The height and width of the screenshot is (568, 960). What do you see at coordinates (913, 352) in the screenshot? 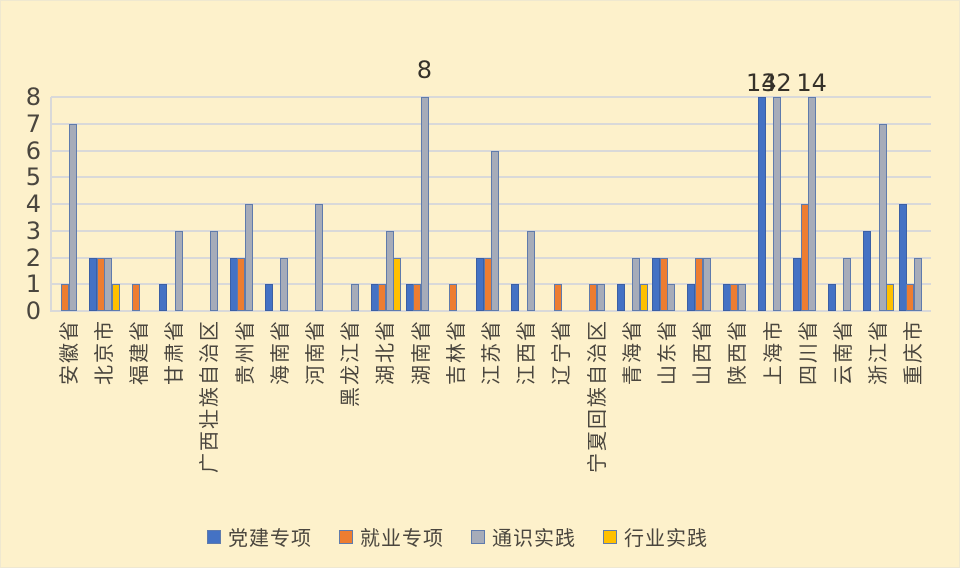
I see `x-axis-label: 重庆市` at bounding box center [913, 352].